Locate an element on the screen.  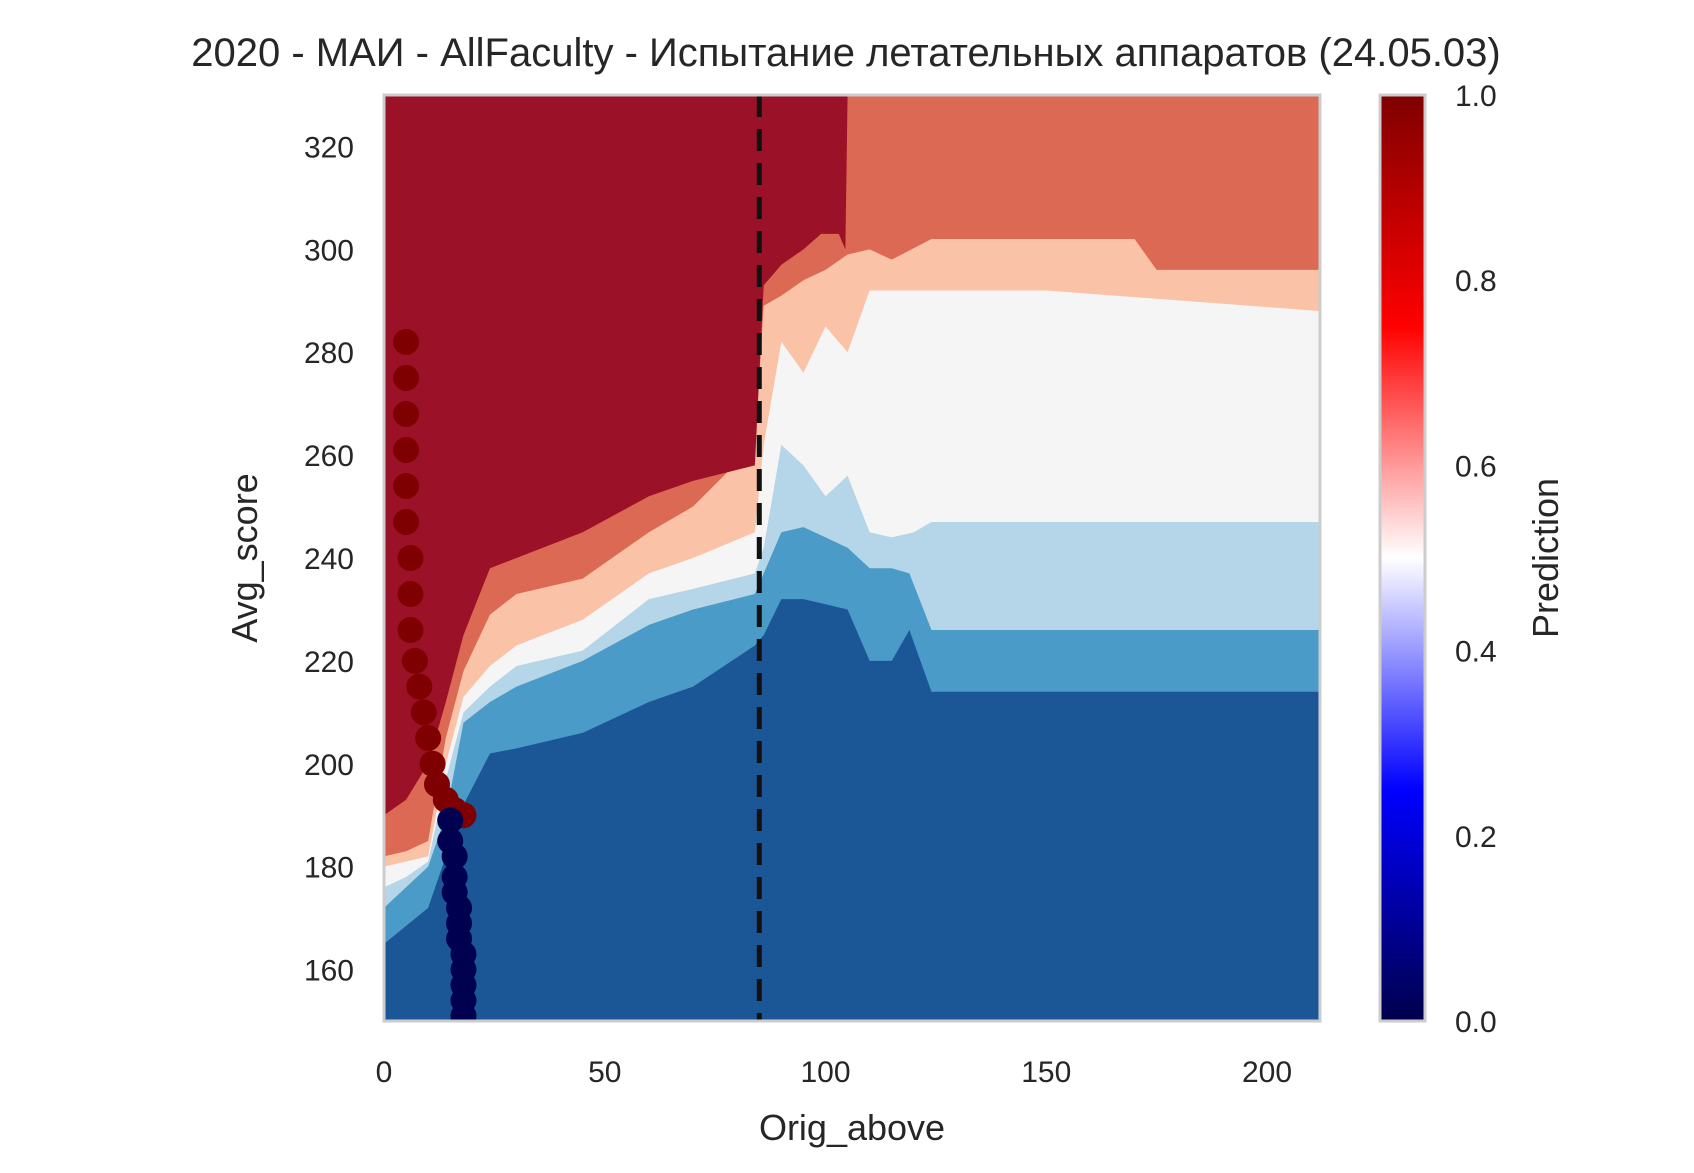
colorbar: 0.0 0.2 0.4 0.6 0.8 1.0 Prediction is located at coordinates (1472, 559).